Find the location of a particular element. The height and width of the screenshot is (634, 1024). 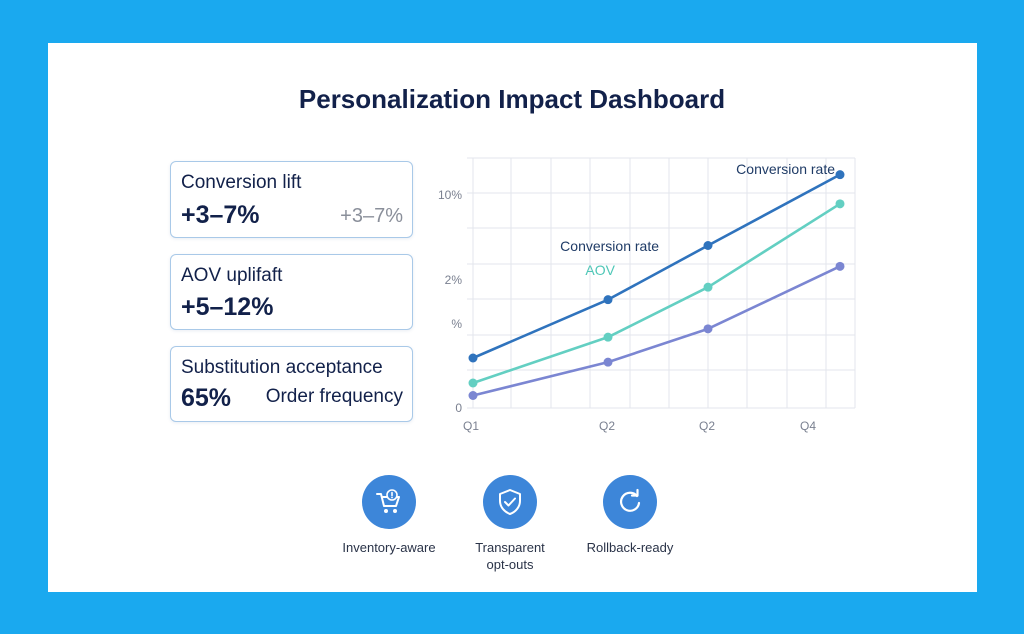

kpi-aside: Order frequency is located at coordinates (334, 396).